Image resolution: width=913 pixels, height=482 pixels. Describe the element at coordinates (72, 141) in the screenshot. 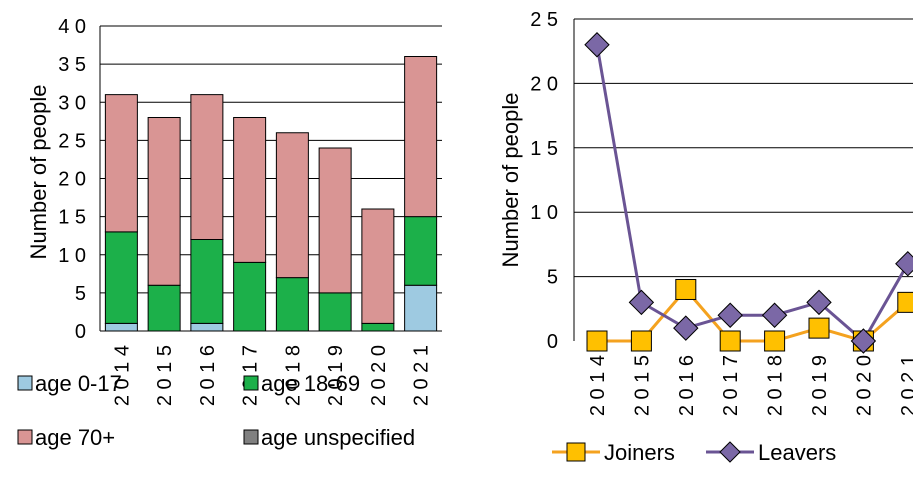

I see `left-y-tick-label: 2 5` at that location.